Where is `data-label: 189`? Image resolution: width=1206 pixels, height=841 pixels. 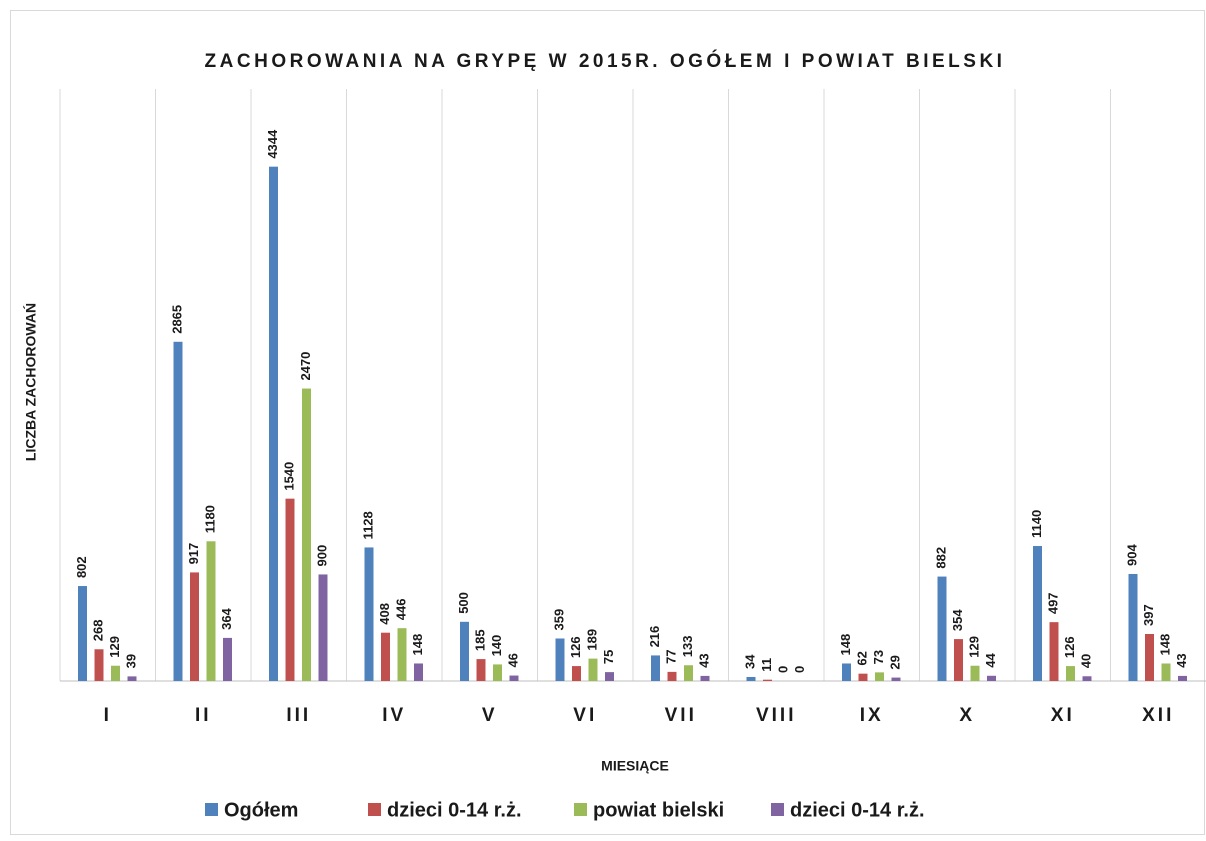
data-label: 189 is located at coordinates (591, 640).